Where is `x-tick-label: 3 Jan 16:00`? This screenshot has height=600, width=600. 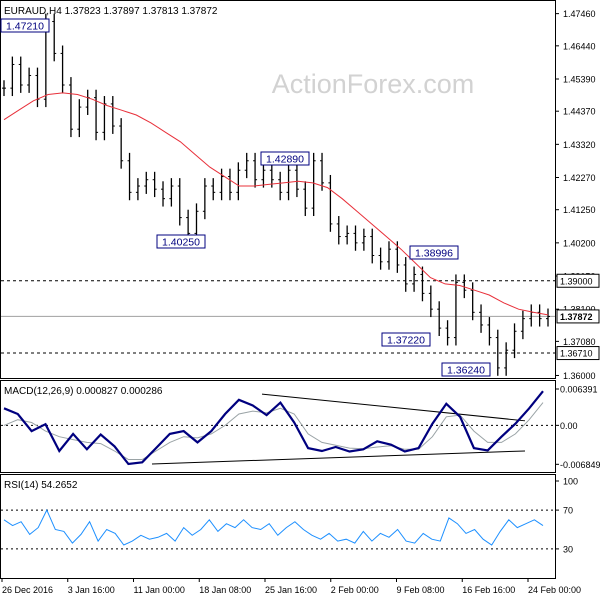 x-tick-label: 3 Jan 16:00 is located at coordinates (91, 590).